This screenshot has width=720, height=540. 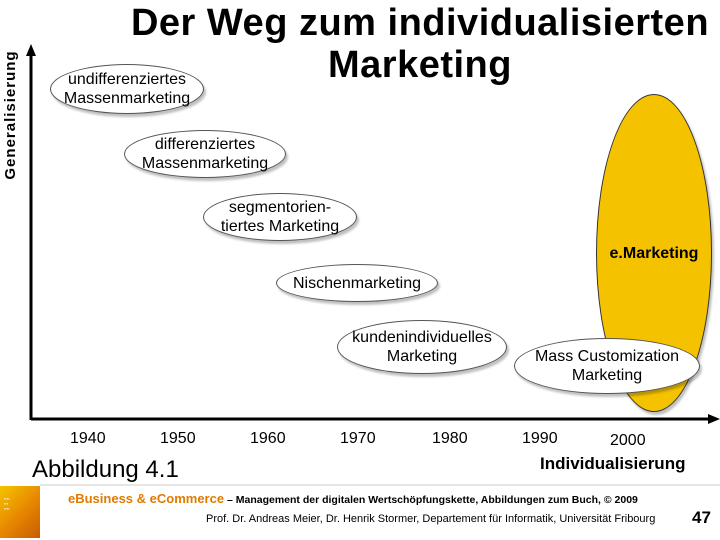 What do you see at coordinates (420, 65) in the screenshot?
I see `title-line-2: Marketing` at bounding box center [420, 65].